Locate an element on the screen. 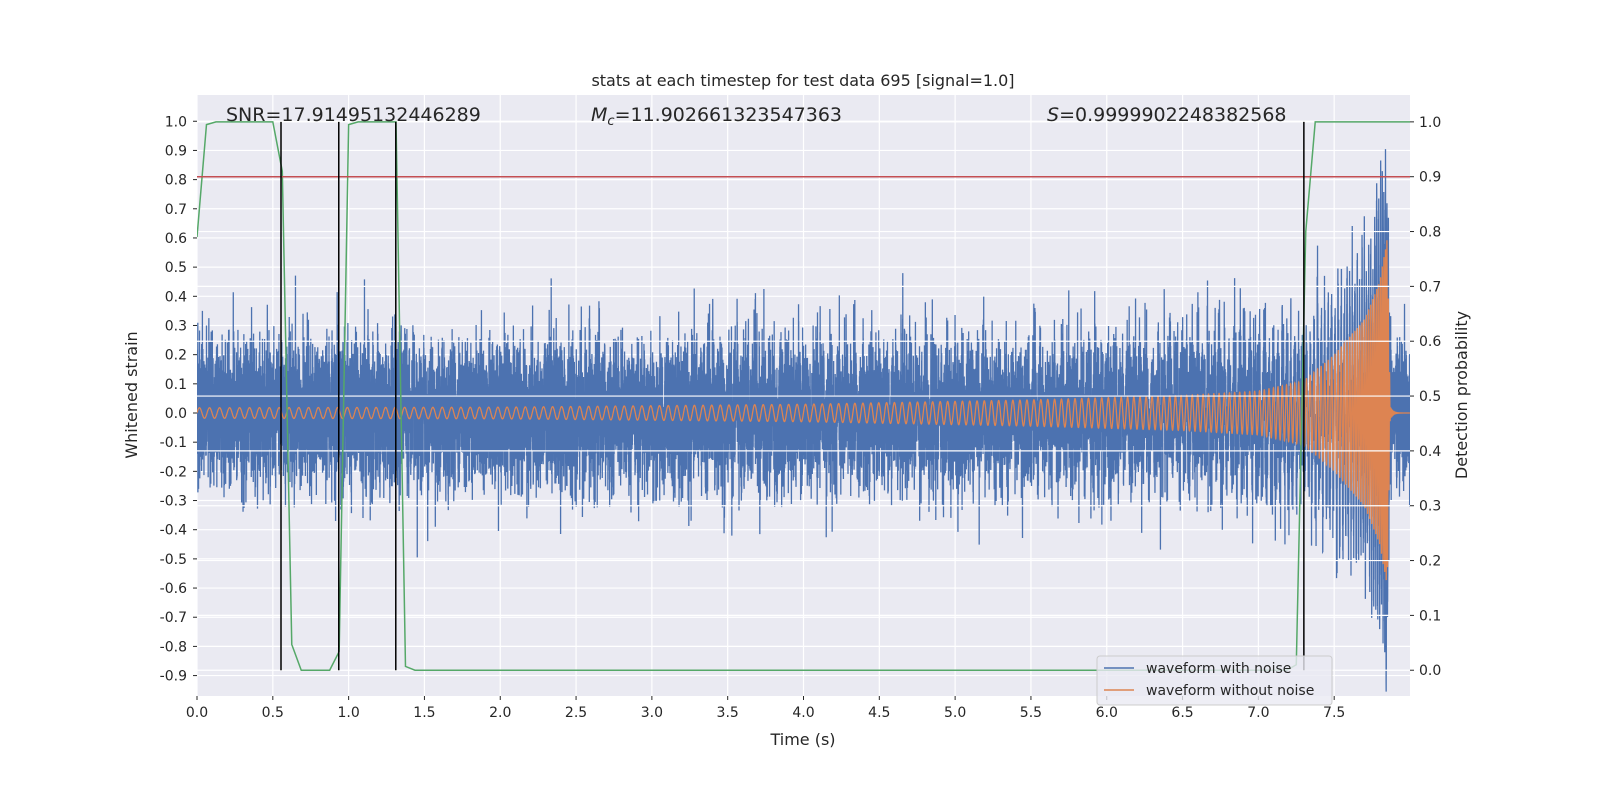  y2-tick-label: 0.8 is located at coordinates (1430, 233).